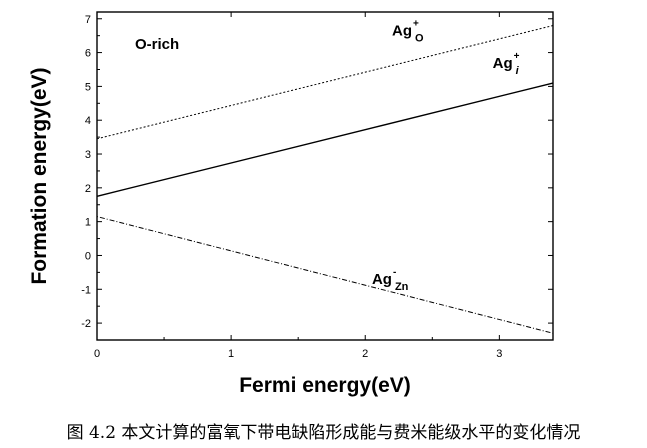  What do you see at coordinates (86, 290) in the screenshot?
I see `y-tick-label: -1` at bounding box center [86, 290].